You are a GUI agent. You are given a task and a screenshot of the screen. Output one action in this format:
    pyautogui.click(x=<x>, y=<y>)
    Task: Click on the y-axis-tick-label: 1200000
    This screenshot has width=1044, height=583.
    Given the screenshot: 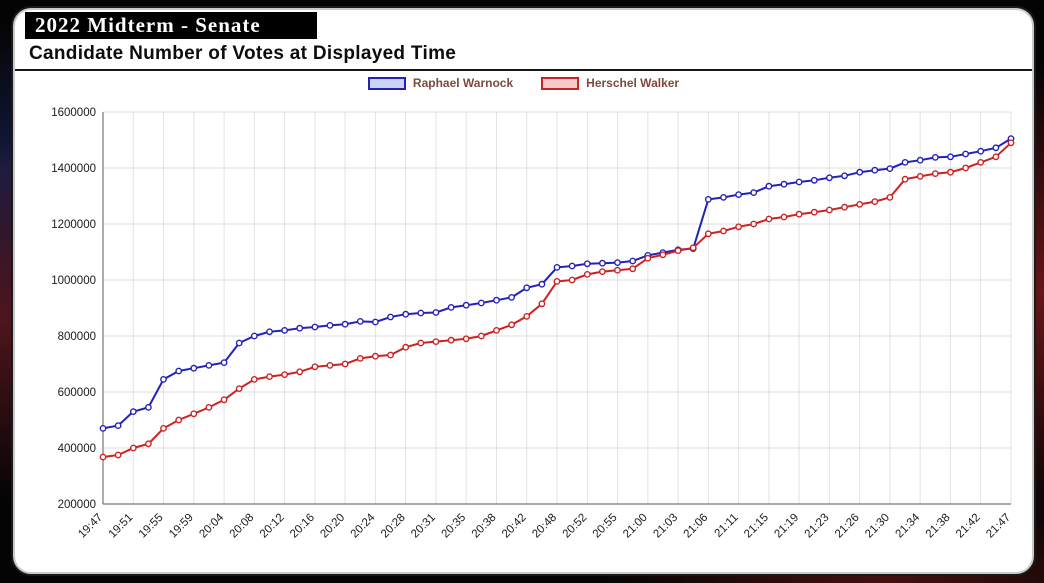 What is the action you would take?
    pyautogui.click(x=73, y=225)
    